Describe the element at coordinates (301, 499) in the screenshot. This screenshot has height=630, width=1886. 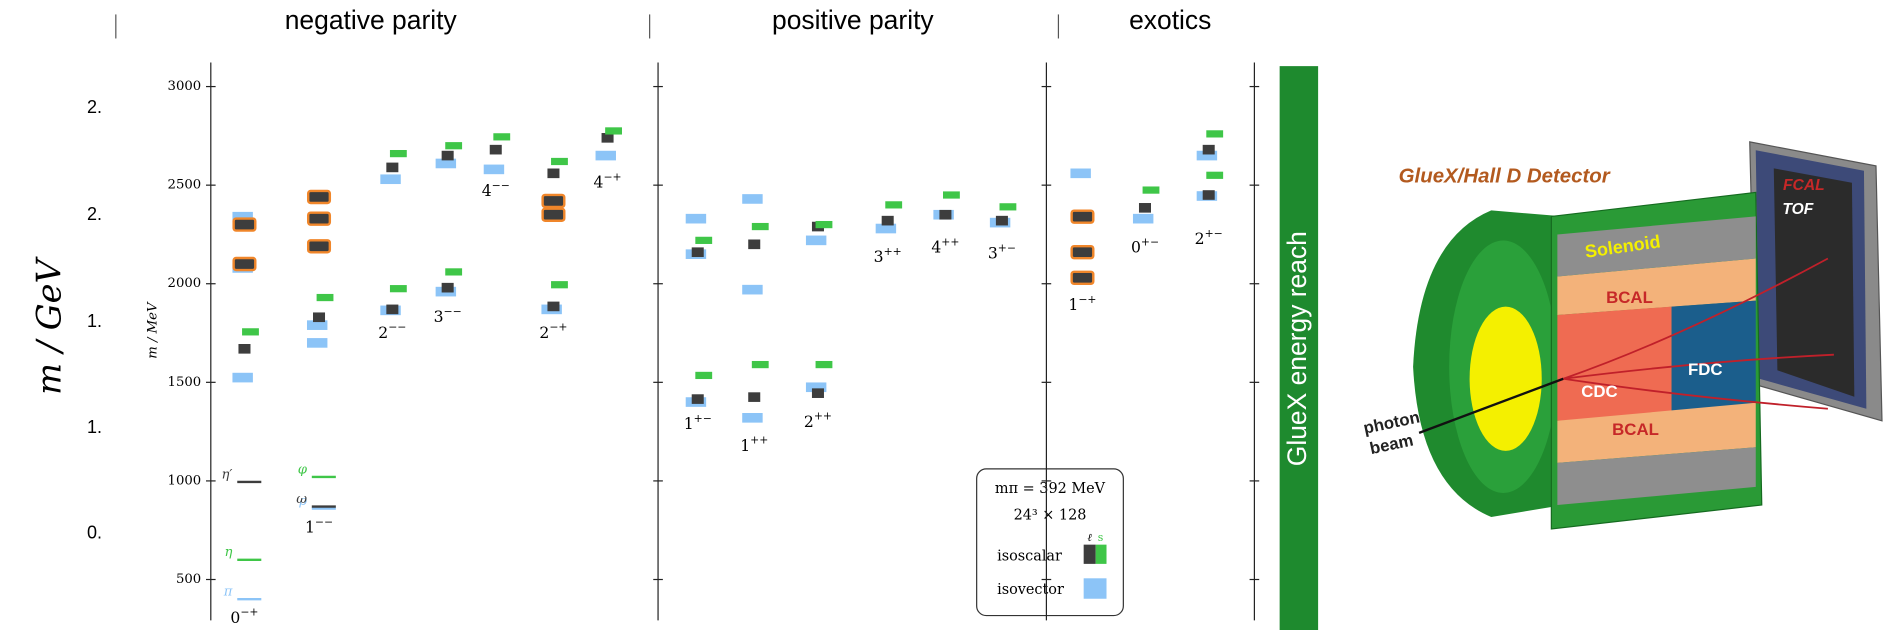
I see `state-name: ω` at that location.